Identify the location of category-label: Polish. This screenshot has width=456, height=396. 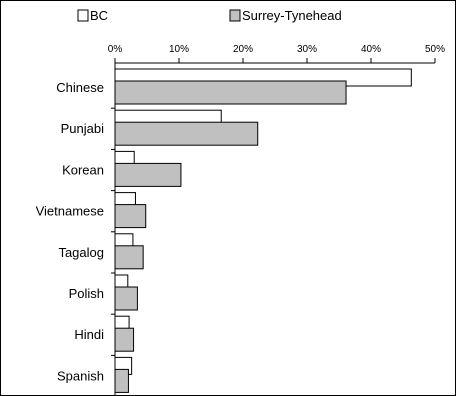
(86, 293).